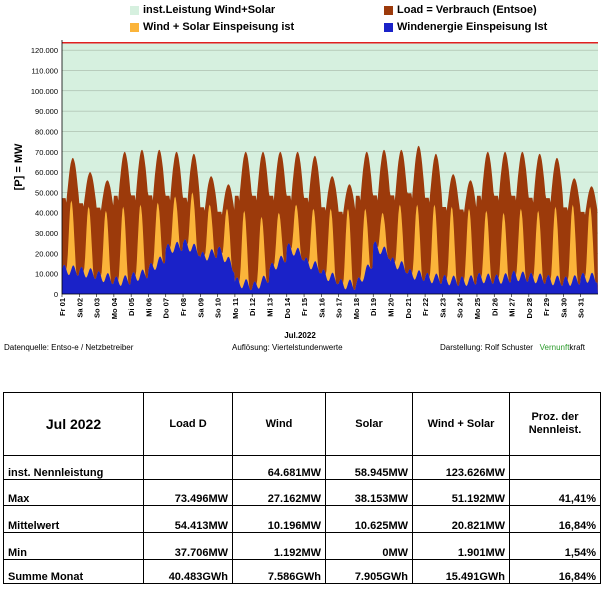  What do you see at coordinates (44, 70) in the screenshot?
I see `y-tick-label: 110.000` at bounding box center [44, 70].